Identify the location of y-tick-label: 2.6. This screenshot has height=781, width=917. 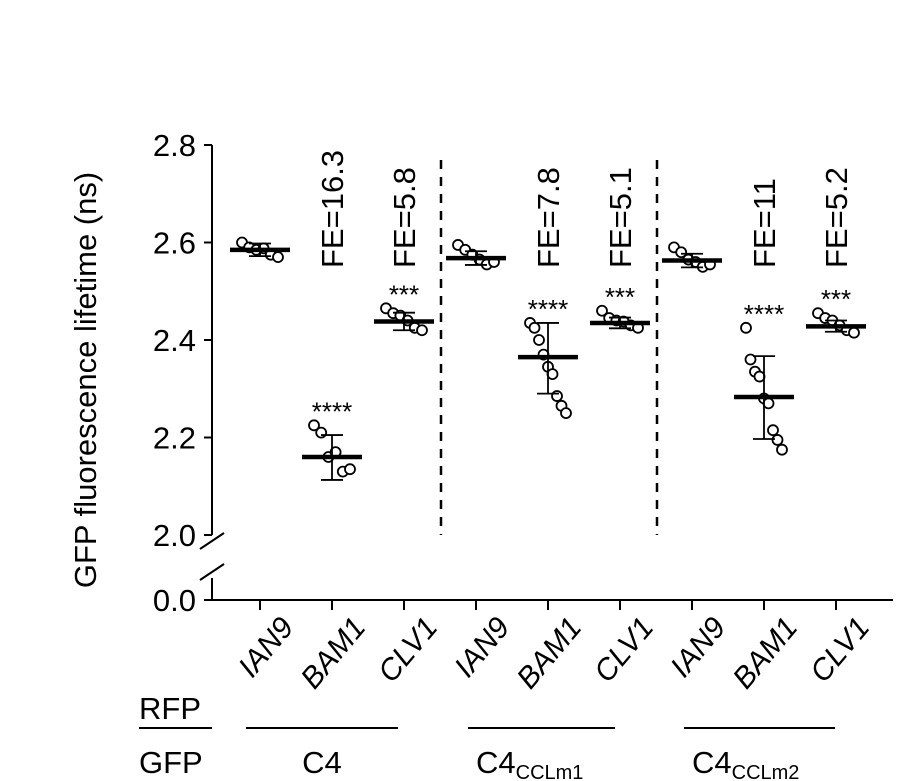
(174, 243).